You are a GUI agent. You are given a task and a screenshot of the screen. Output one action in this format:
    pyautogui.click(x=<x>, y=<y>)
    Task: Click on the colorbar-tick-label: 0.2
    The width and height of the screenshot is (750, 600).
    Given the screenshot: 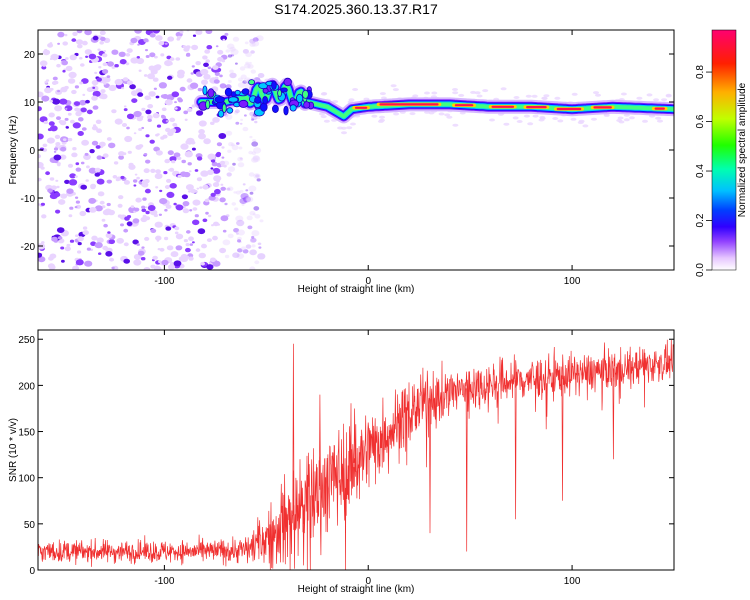 What is the action you would take?
    pyautogui.click(x=700, y=220)
    